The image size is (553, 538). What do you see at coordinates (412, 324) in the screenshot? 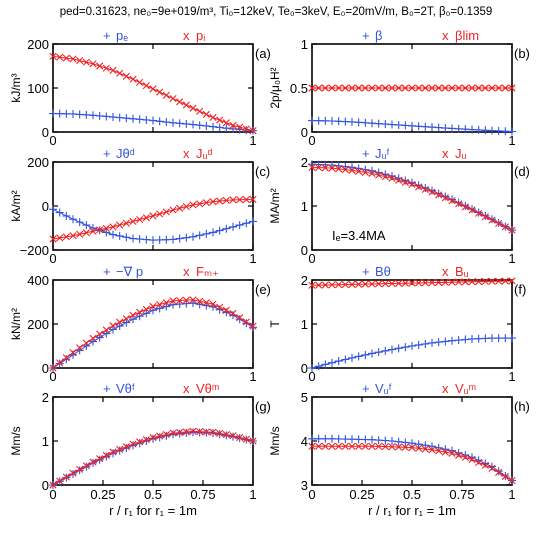
I see `plot-frame` at bounding box center [412, 324].